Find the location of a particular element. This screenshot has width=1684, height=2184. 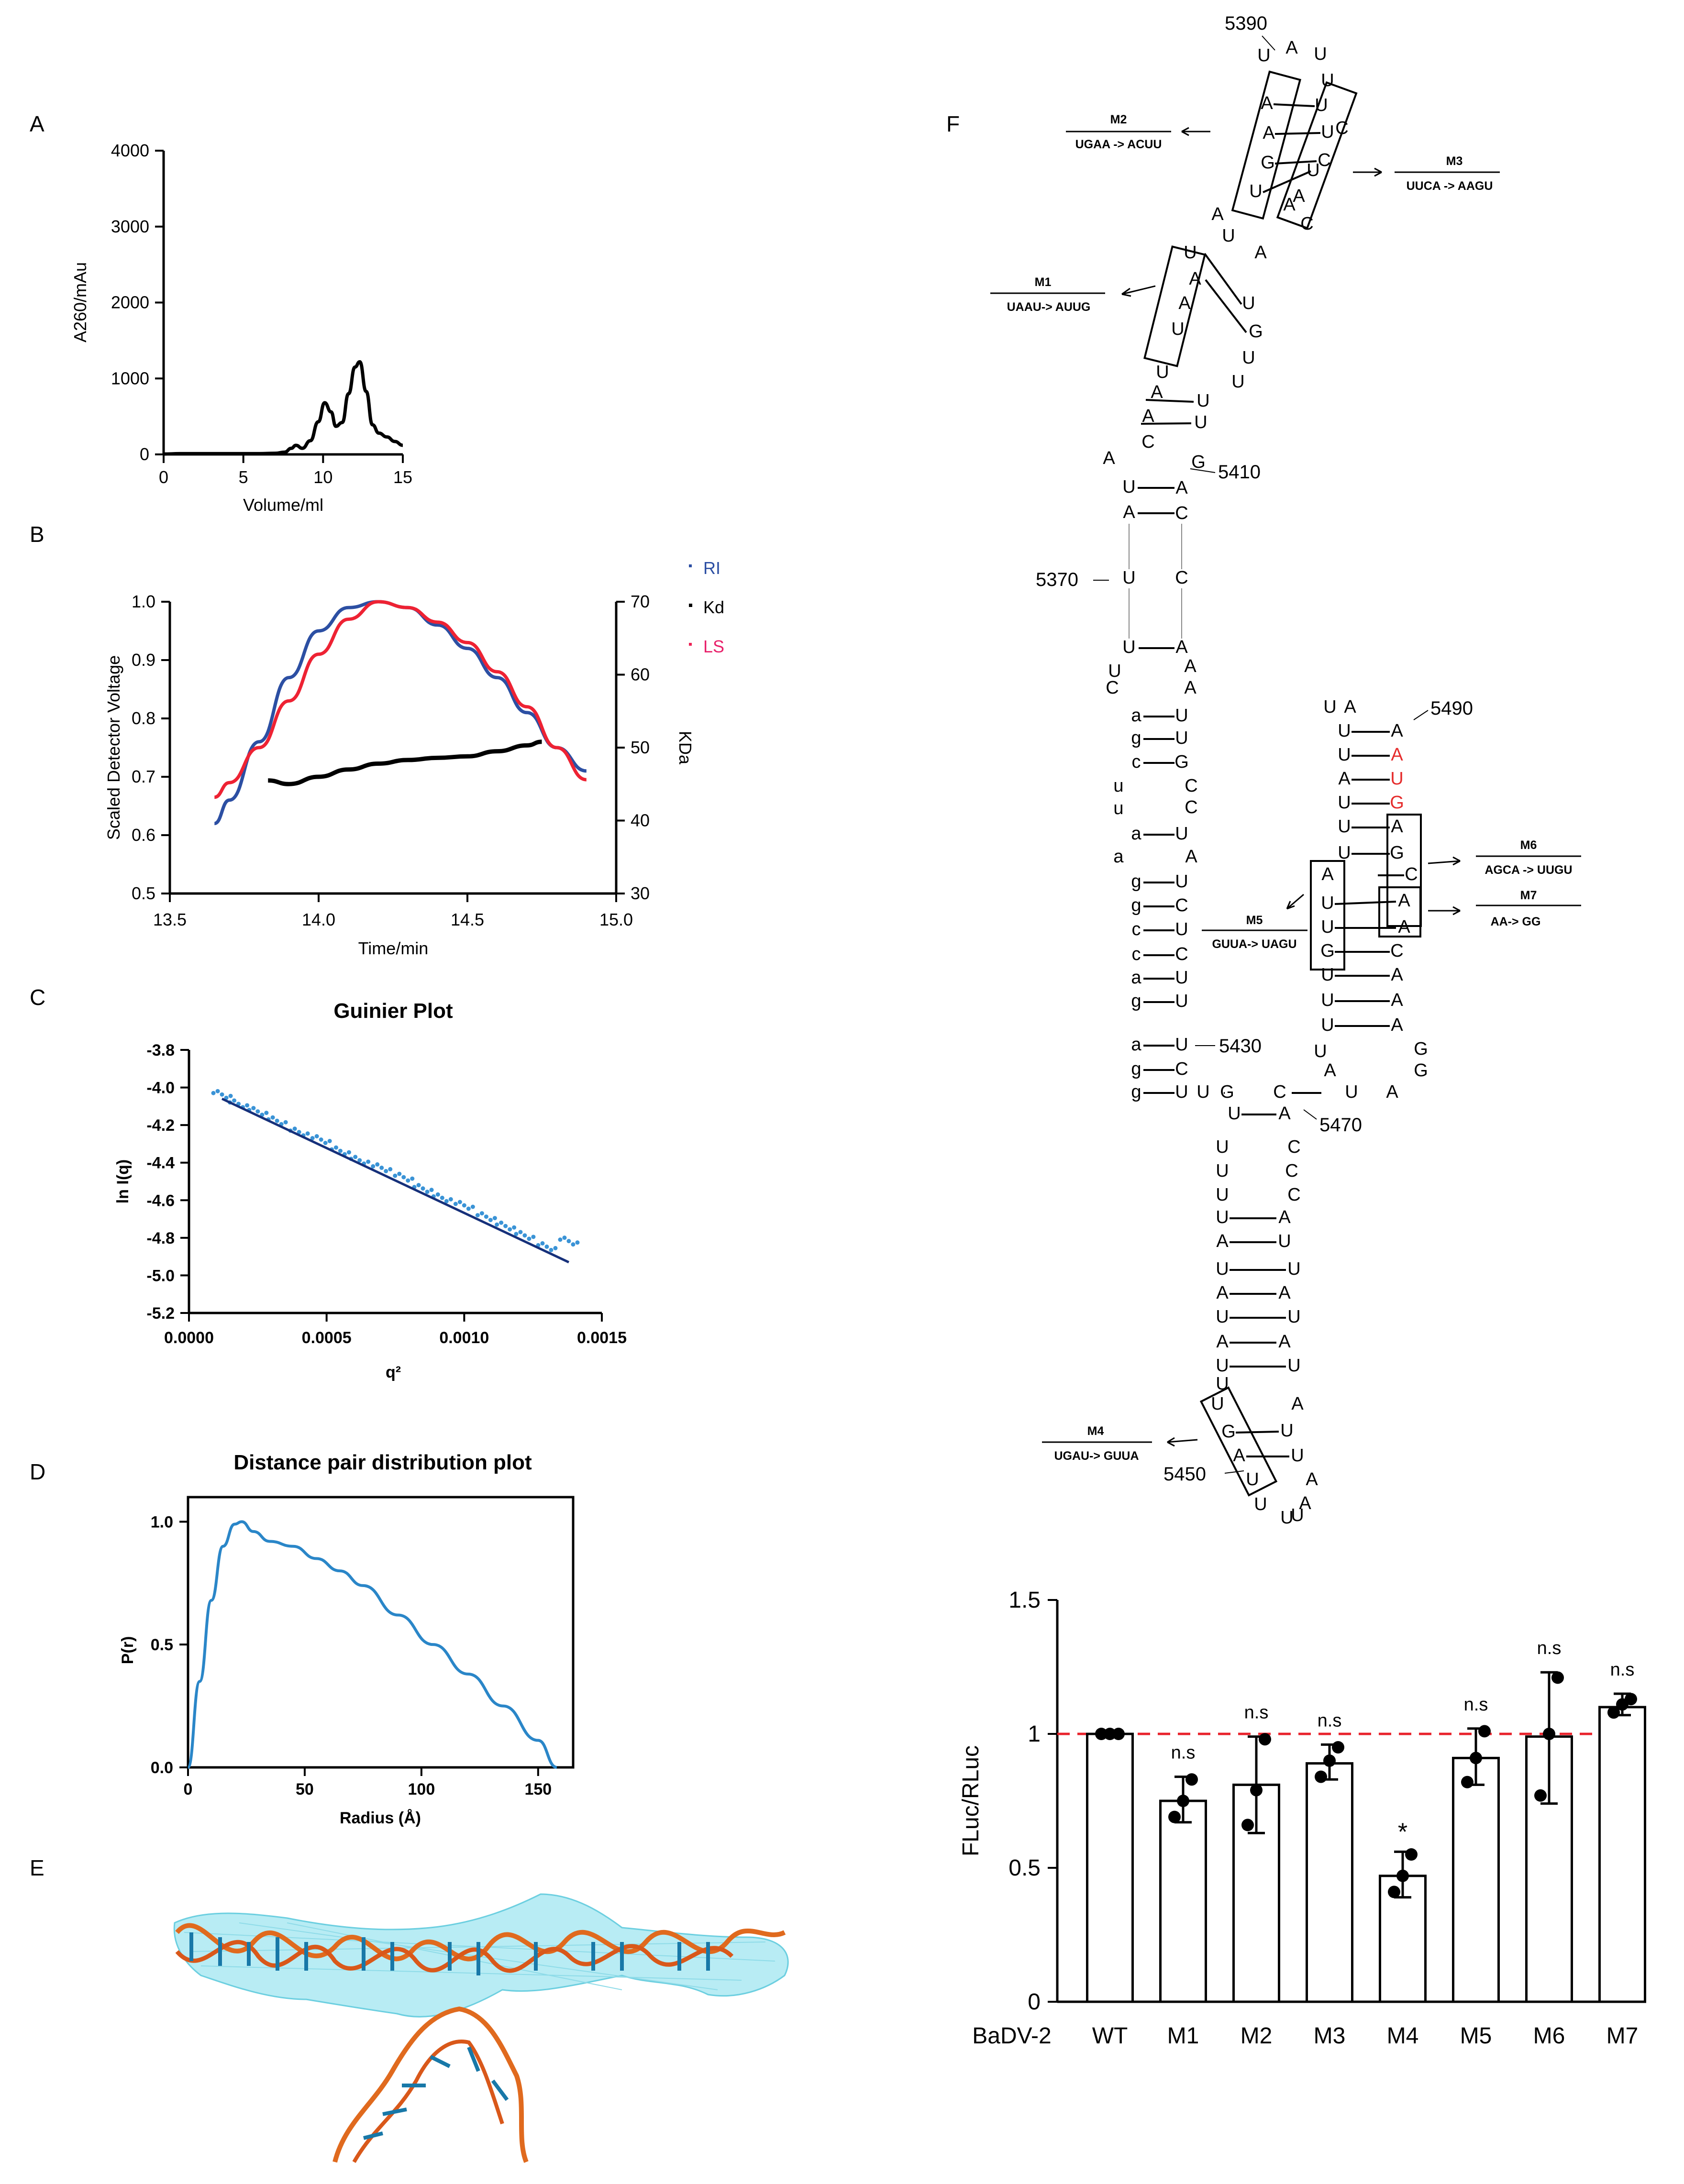

chart-c-ytick-label: -4.2 is located at coordinates (160, 1125).